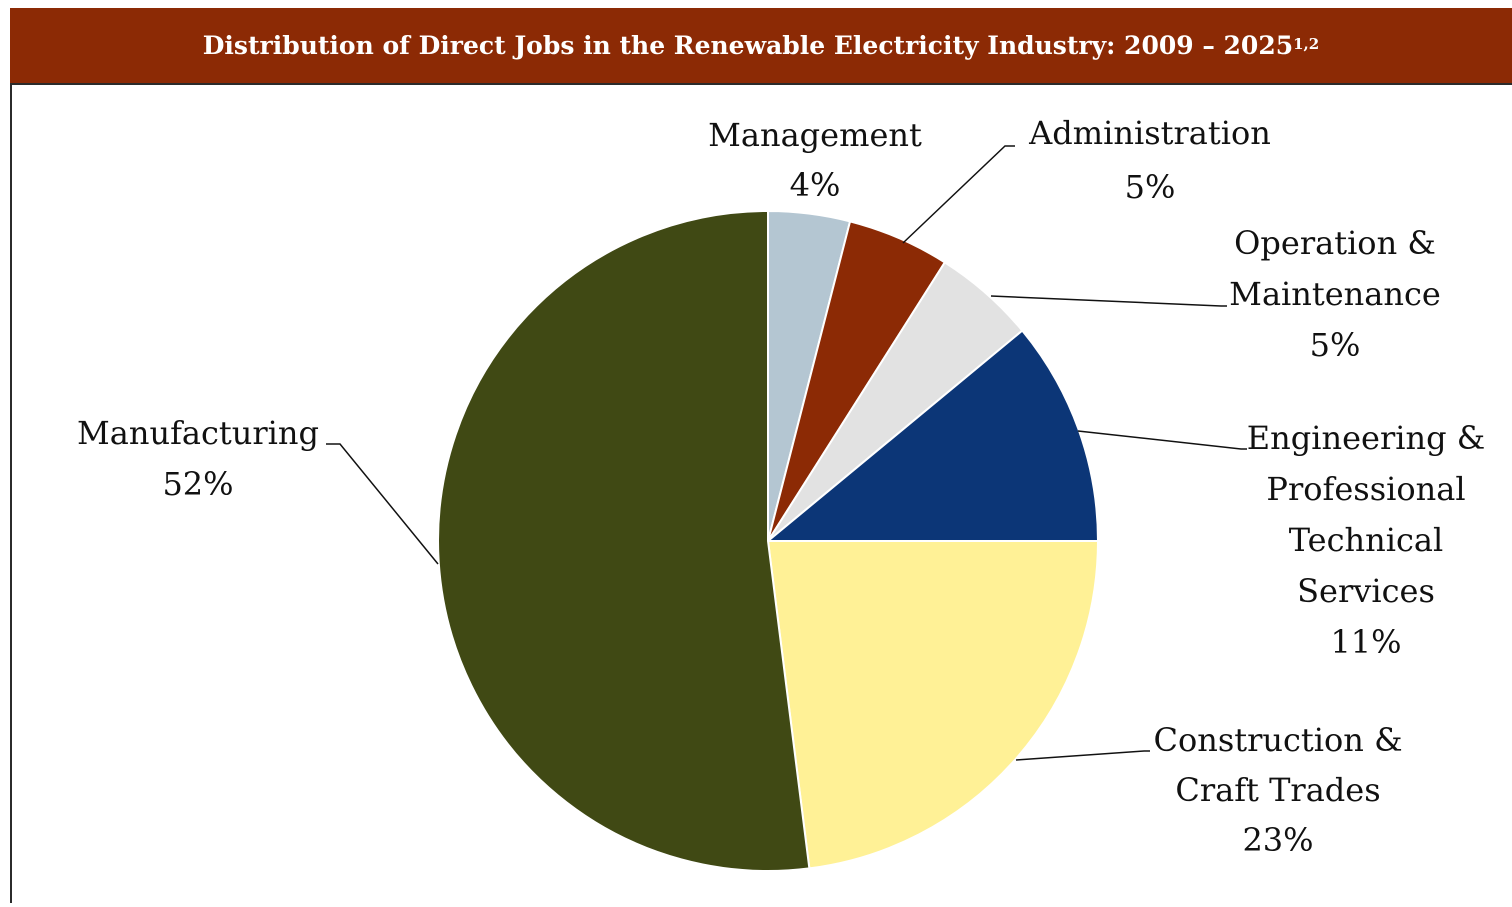 The image size is (1512, 907). I want to click on slice-category-label: Administration, so click(1149, 133).